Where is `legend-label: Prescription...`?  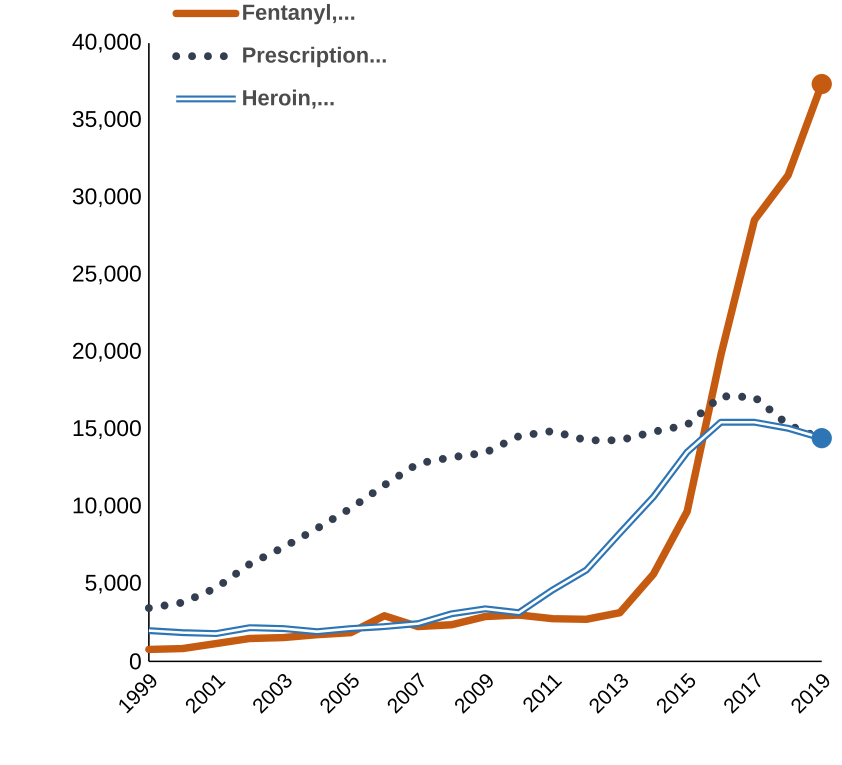
legend-label: Prescription... is located at coordinates (314, 57).